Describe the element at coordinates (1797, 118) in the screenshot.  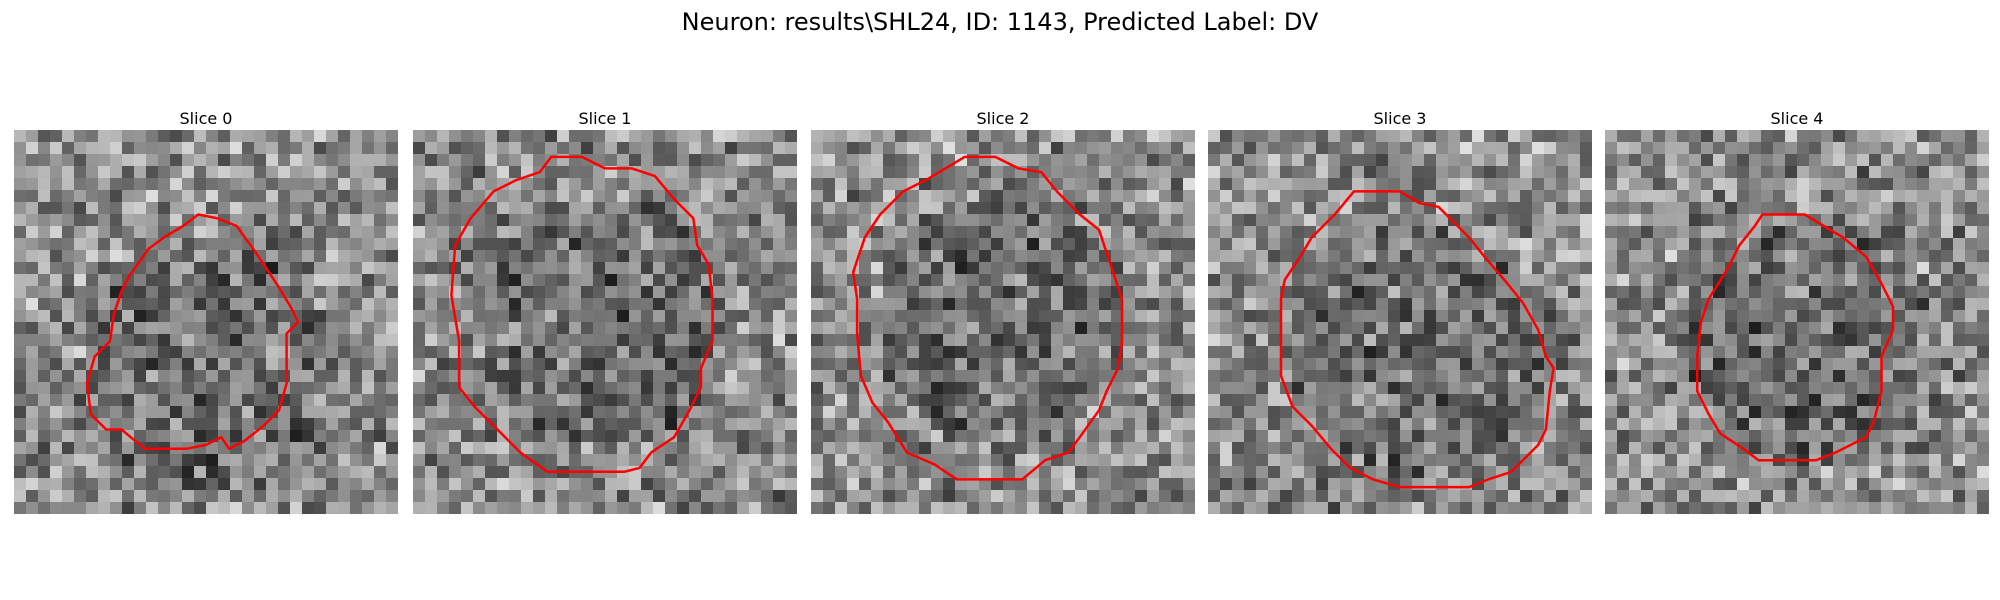
I see `slice-title: Slice 4` at that location.